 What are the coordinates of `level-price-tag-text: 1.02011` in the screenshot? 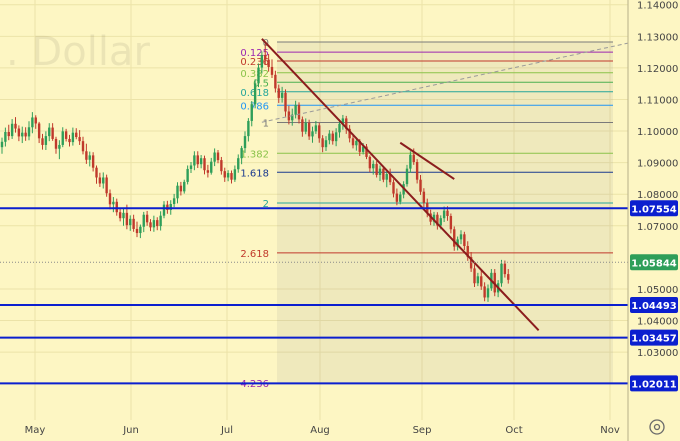 It's located at (654, 384).